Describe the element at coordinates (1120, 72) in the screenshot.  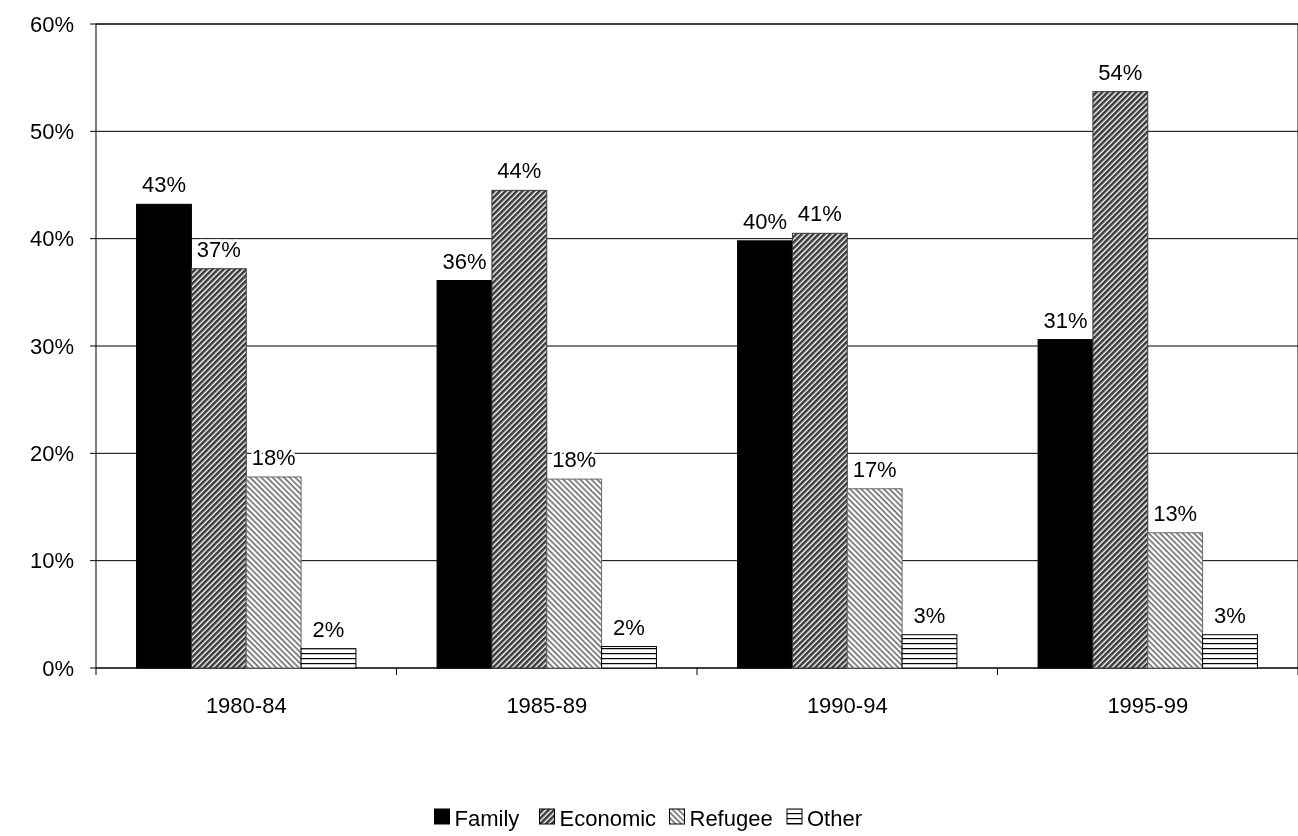
I see `data-label: 54%` at that location.